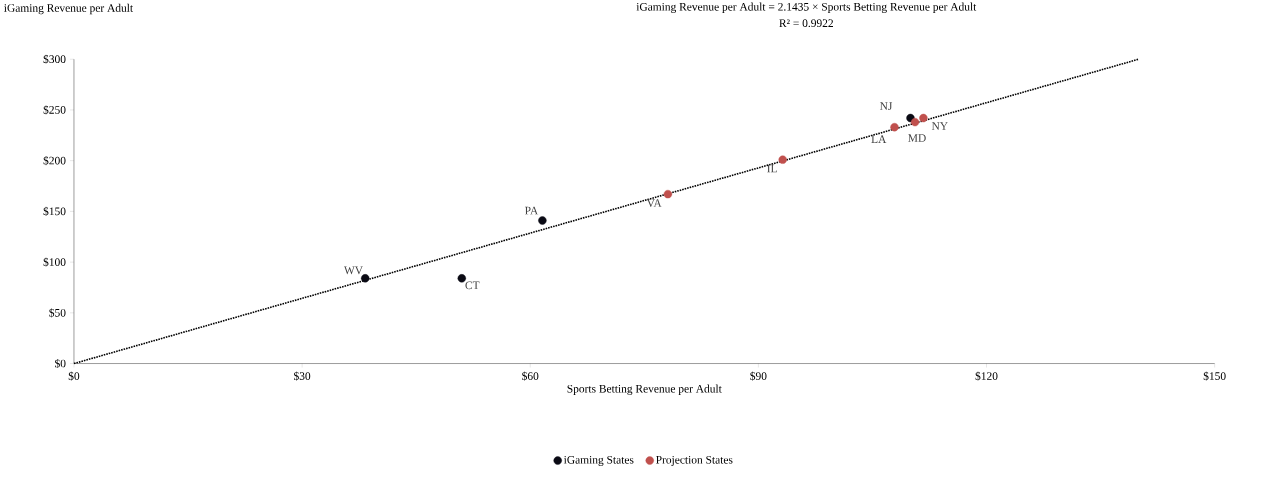 This screenshot has width=1276, height=483. Describe the element at coordinates (879, 139) in the screenshot. I see `annotation: LA` at that location.